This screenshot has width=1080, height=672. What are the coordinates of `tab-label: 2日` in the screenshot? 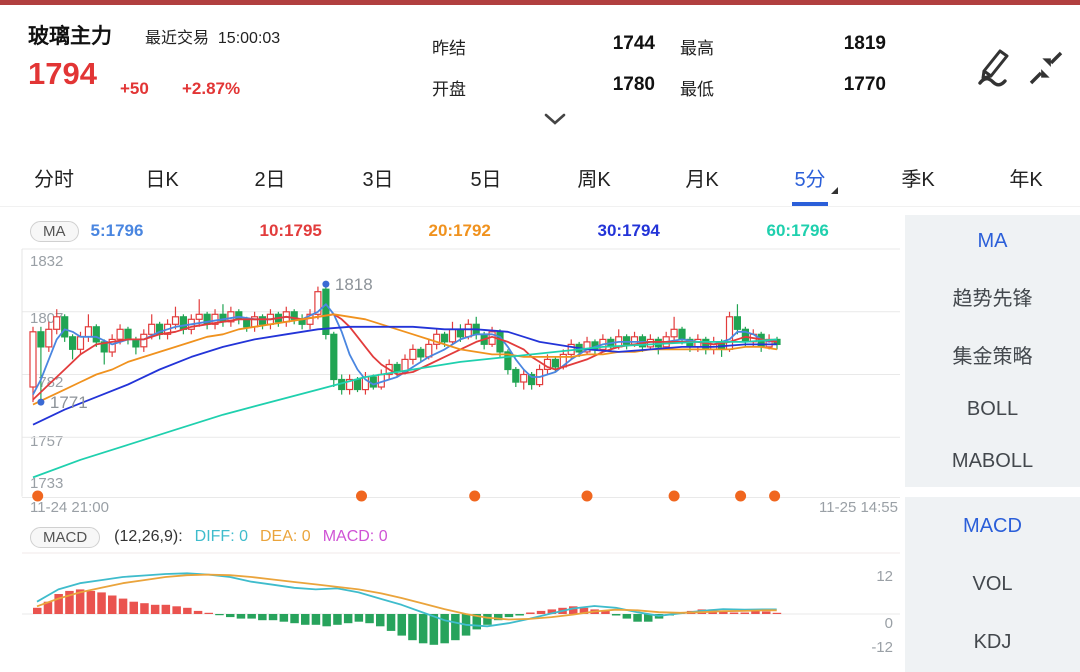 It's located at (270, 179).